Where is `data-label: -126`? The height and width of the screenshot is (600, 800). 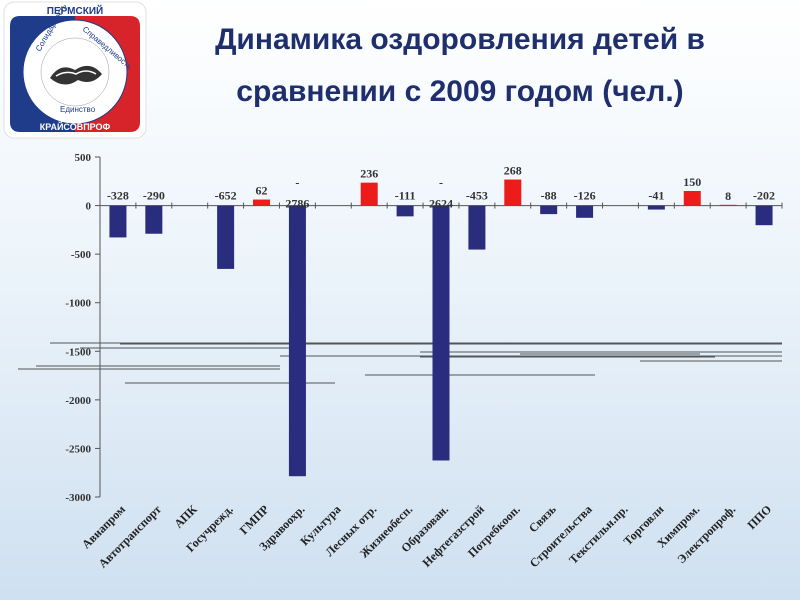
data-label: -126 is located at coordinates (585, 196).